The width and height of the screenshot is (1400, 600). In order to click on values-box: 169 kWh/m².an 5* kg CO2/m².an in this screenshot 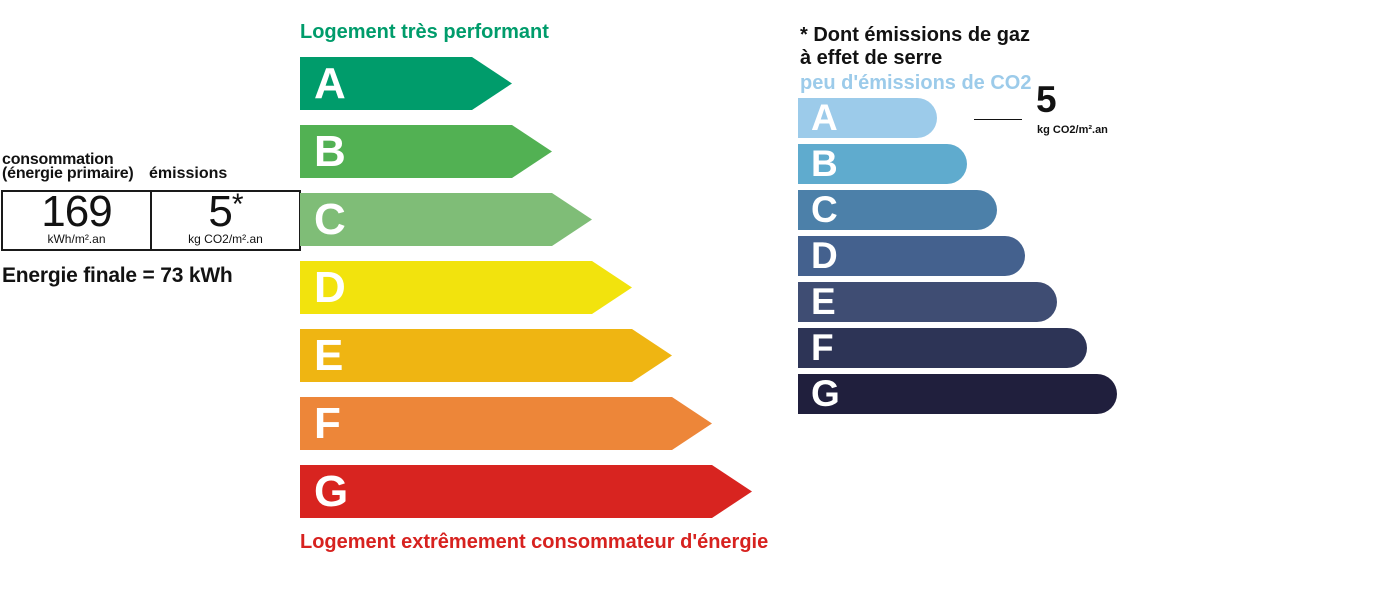, I will do `click(151, 220)`.